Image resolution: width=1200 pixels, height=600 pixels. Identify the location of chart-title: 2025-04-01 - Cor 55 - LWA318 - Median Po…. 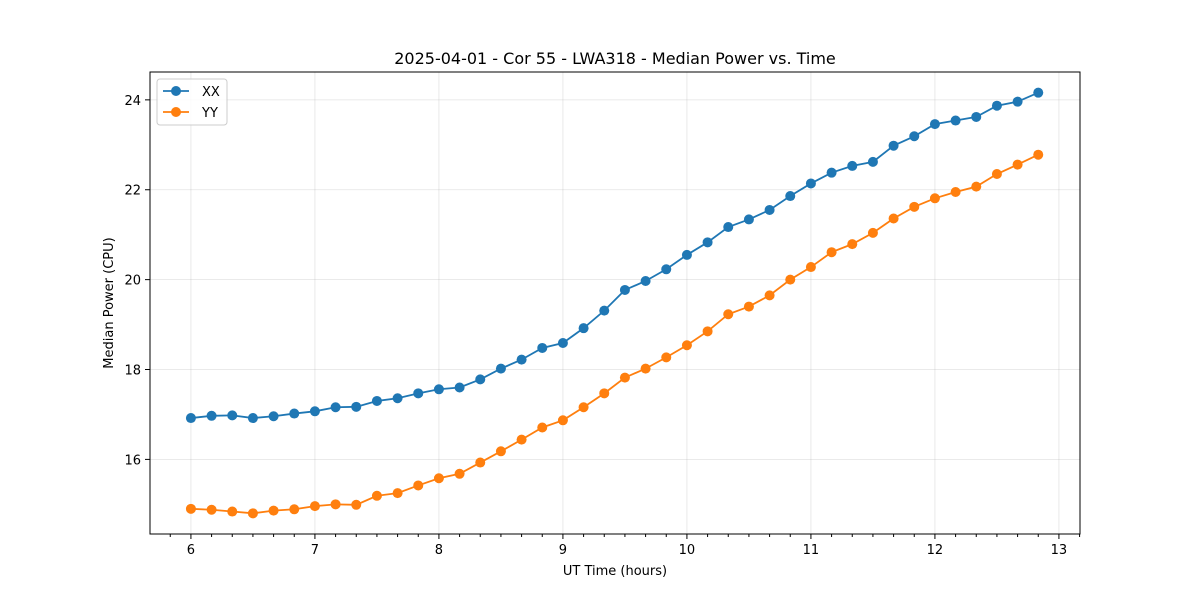
(615, 58).